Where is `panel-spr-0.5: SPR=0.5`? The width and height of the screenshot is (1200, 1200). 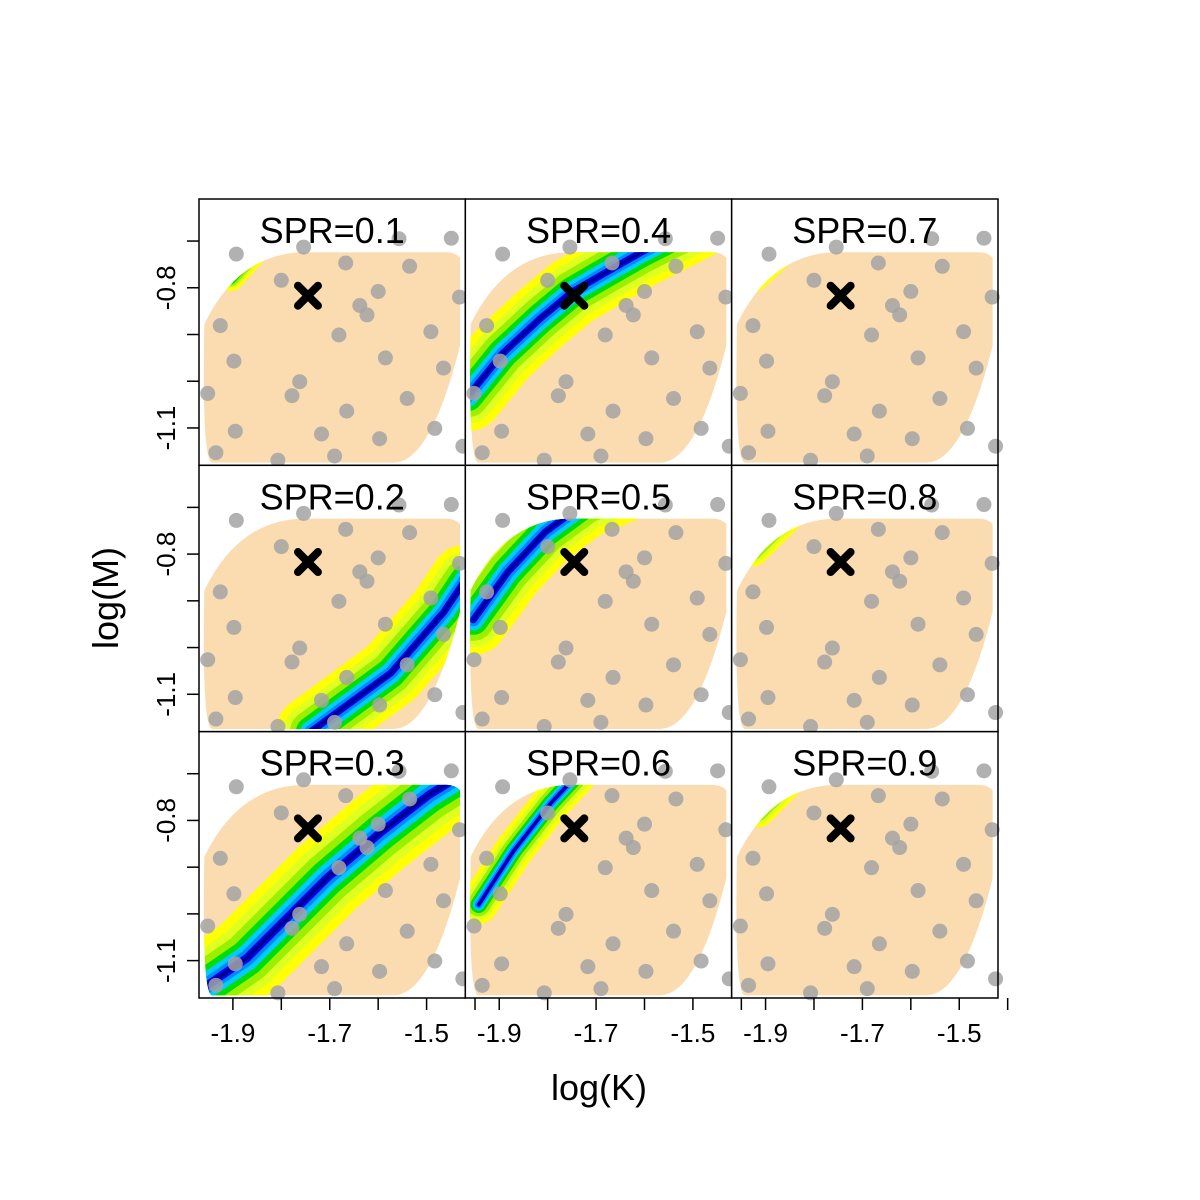 panel-spr-0.5: SPR=0.5 is located at coordinates (600, 599).